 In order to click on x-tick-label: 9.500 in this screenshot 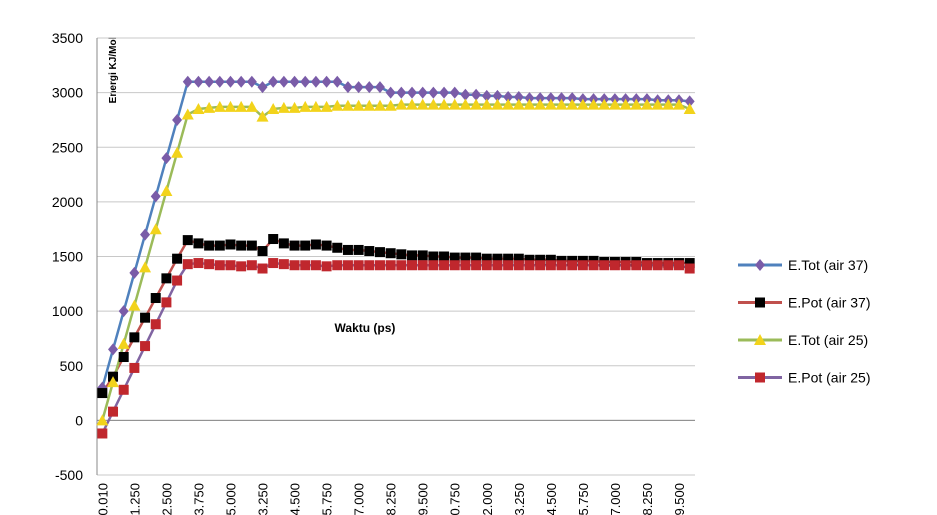, I will do `click(423, 499)`.